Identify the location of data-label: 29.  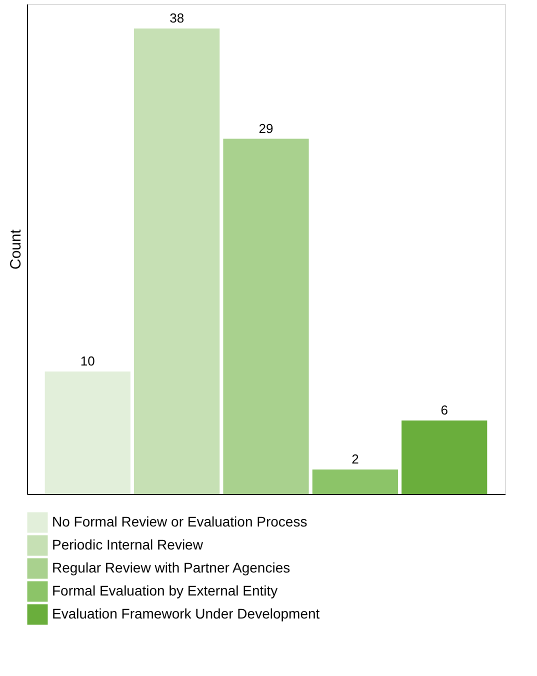
(266, 128).